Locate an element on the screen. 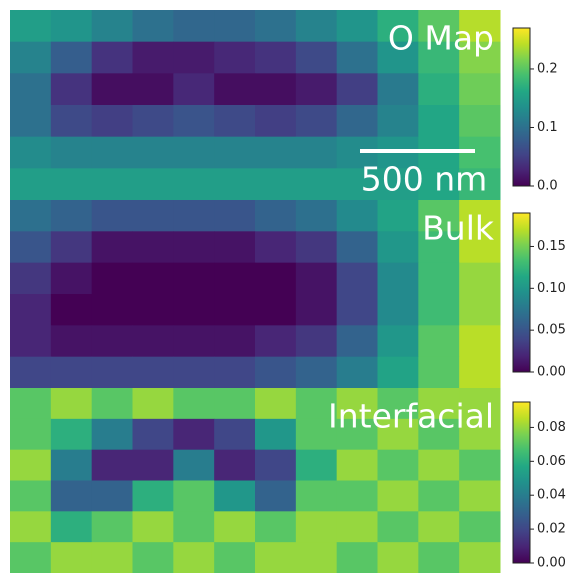 This screenshot has width=580, height=573. colorbar is located at coordinates (521, 482).